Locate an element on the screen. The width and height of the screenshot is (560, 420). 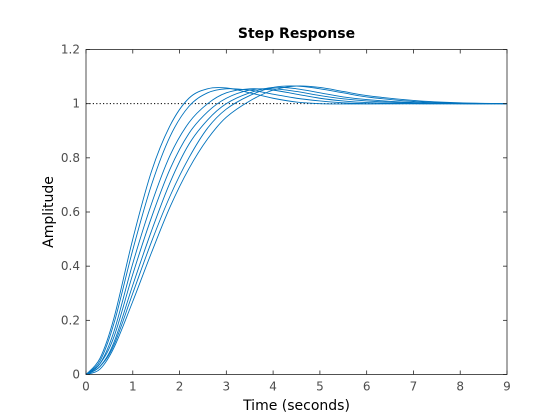
x-tick-label: 1 is located at coordinates (133, 387).